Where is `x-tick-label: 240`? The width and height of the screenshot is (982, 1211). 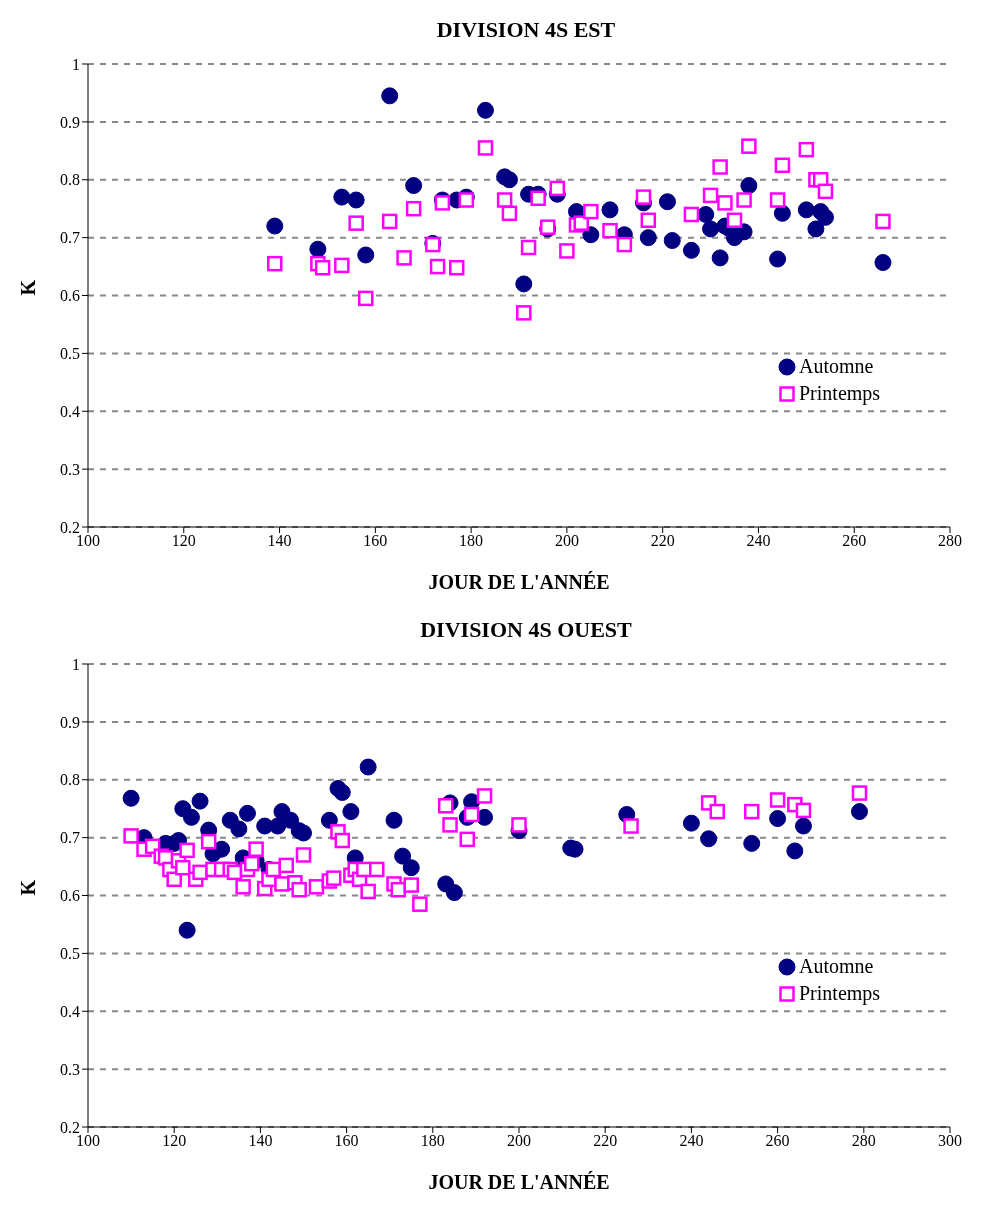
x-tick-label: 240 is located at coordinates (691, 1141).